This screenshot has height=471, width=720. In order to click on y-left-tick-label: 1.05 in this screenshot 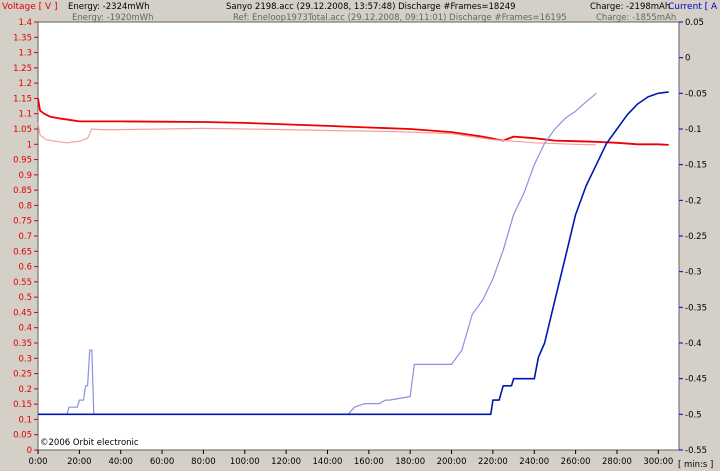, I will do `click(22, 130)`.